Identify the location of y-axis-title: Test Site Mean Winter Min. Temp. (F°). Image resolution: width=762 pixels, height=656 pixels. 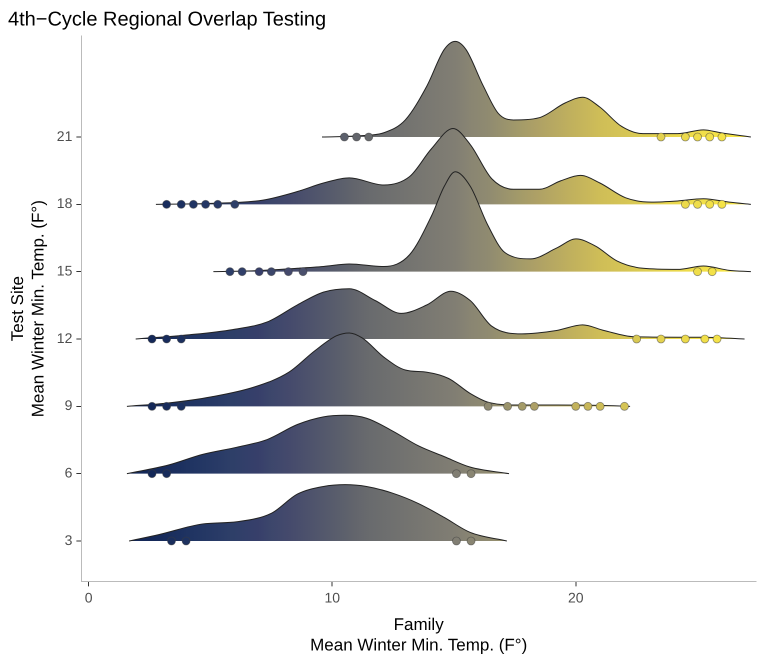
(28, 309).